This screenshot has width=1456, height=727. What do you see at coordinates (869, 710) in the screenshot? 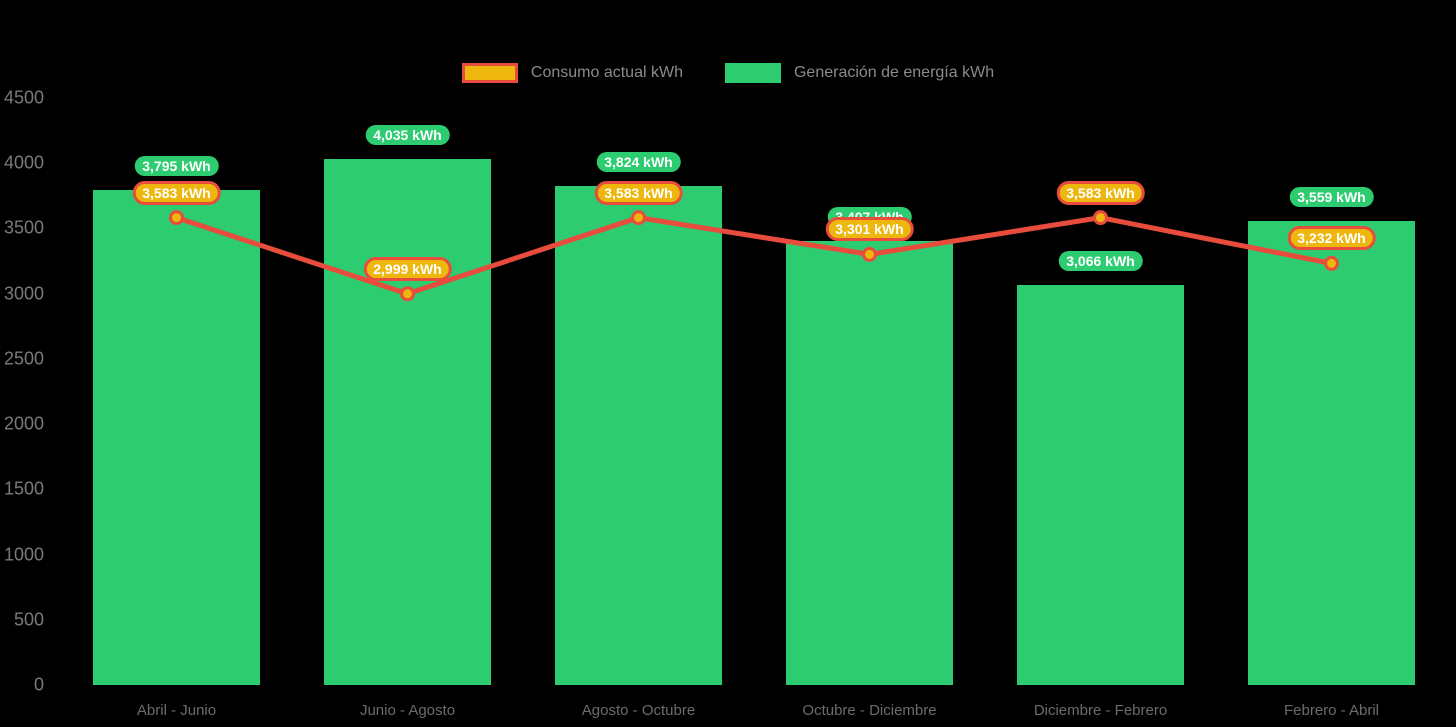
I see `x-axis-category-label: Octubre - Diciembre` at bounding box center [869, 710].